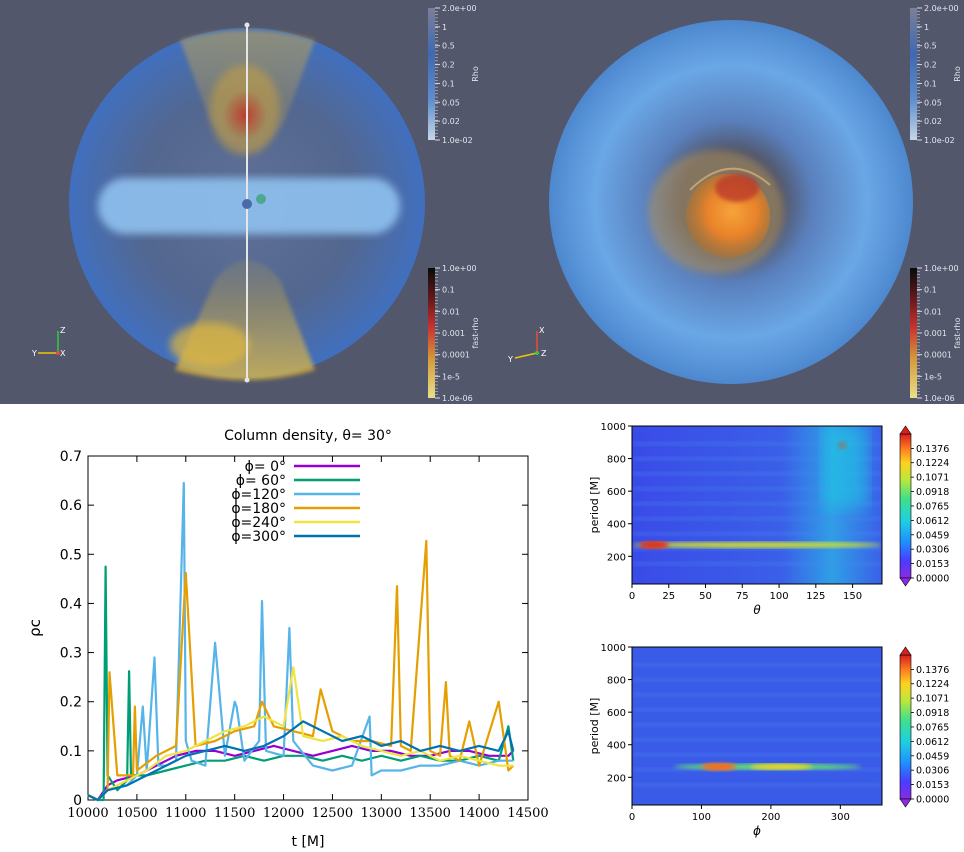  I want to click on axis-label-z: Z, so click(544, 353).